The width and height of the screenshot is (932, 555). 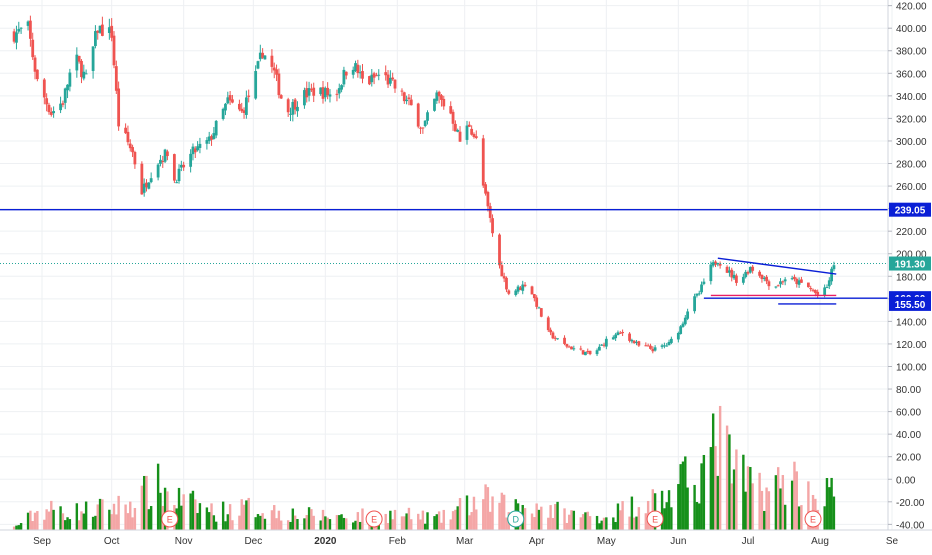 I want to click on price-tick-label: -20.00, so click(x=910, y=503).